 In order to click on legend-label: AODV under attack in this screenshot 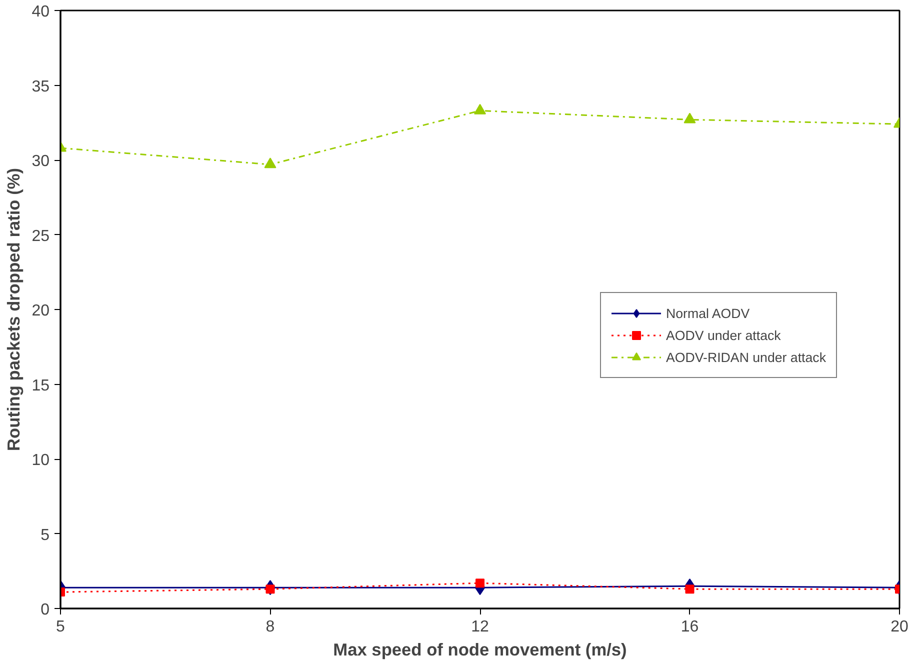, I will do `click(723, 335)`.